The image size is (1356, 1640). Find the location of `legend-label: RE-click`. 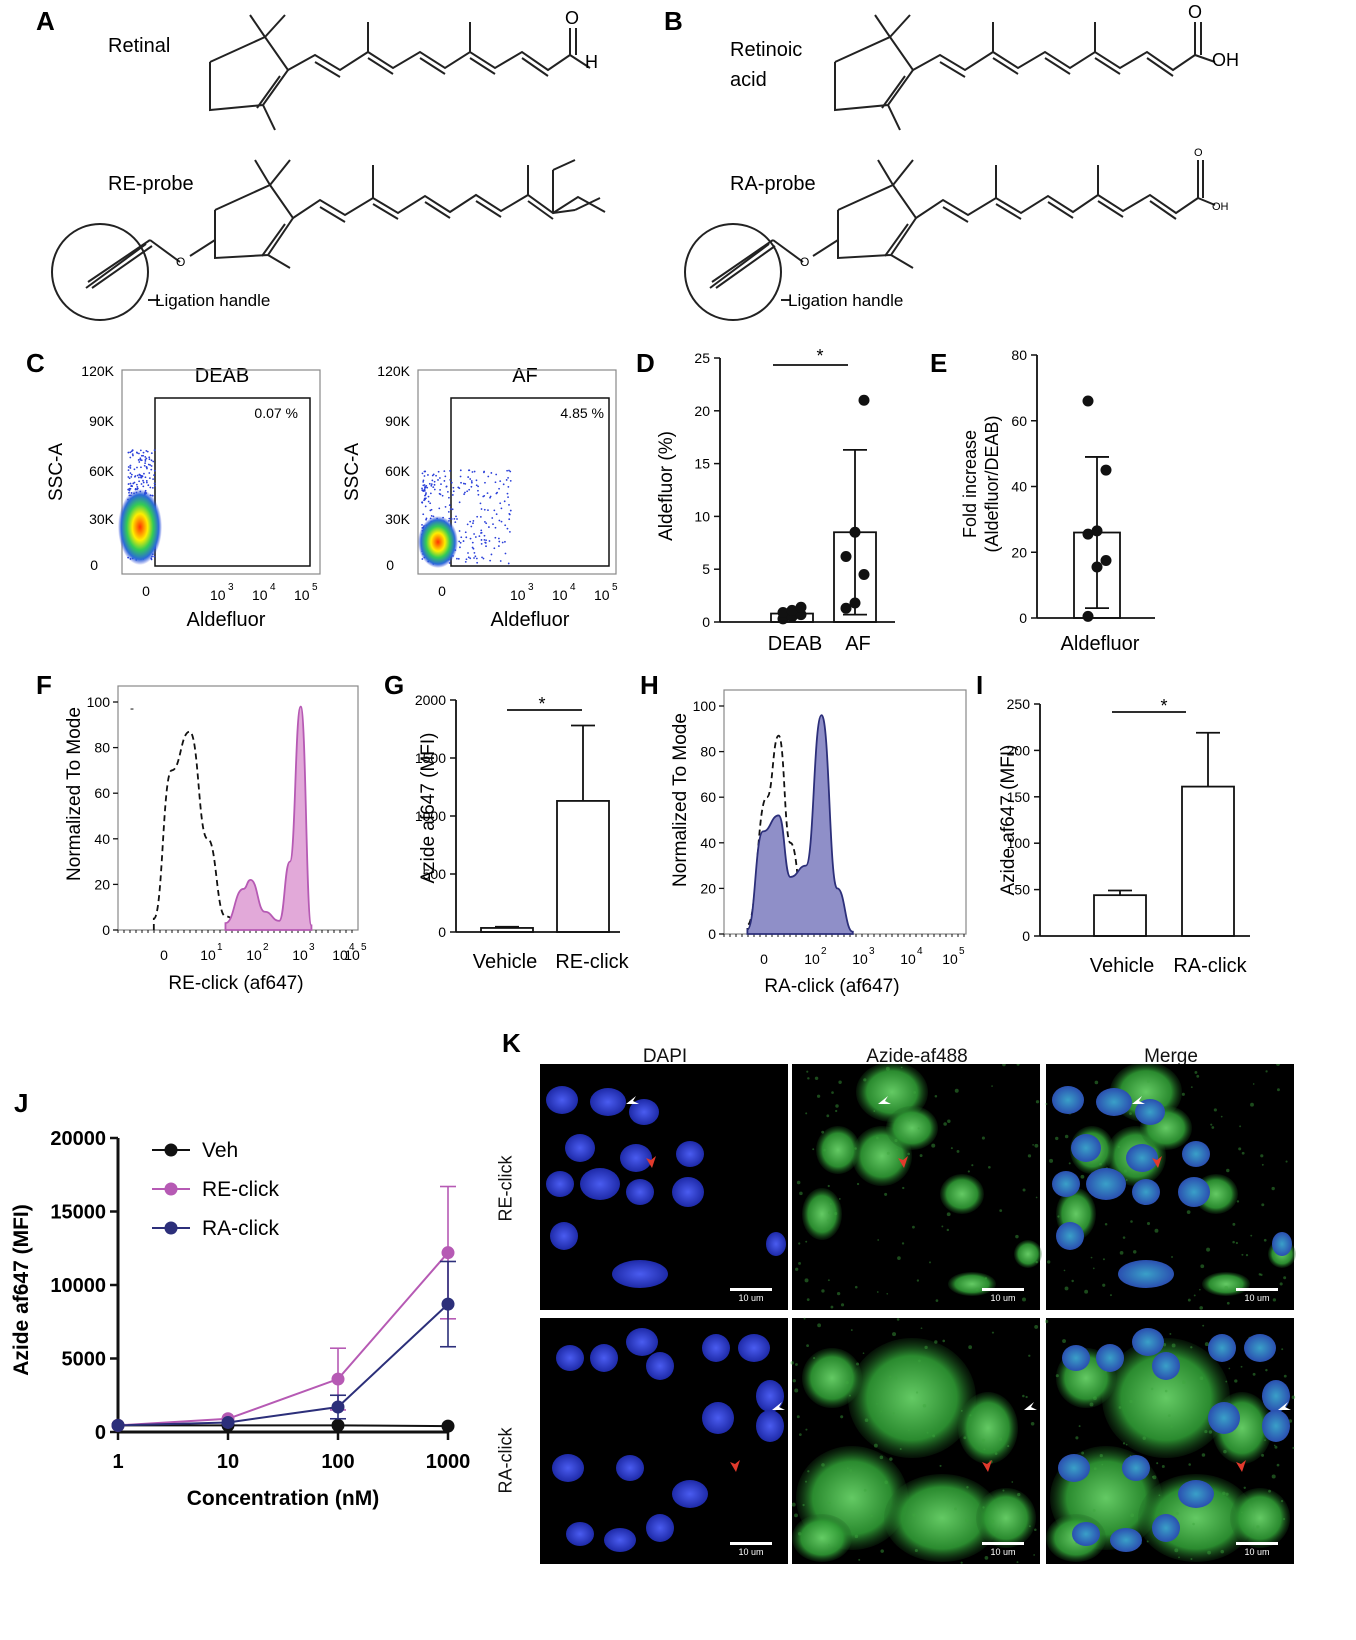

legend-label: RE-click is located at coordinates (240, 1189).